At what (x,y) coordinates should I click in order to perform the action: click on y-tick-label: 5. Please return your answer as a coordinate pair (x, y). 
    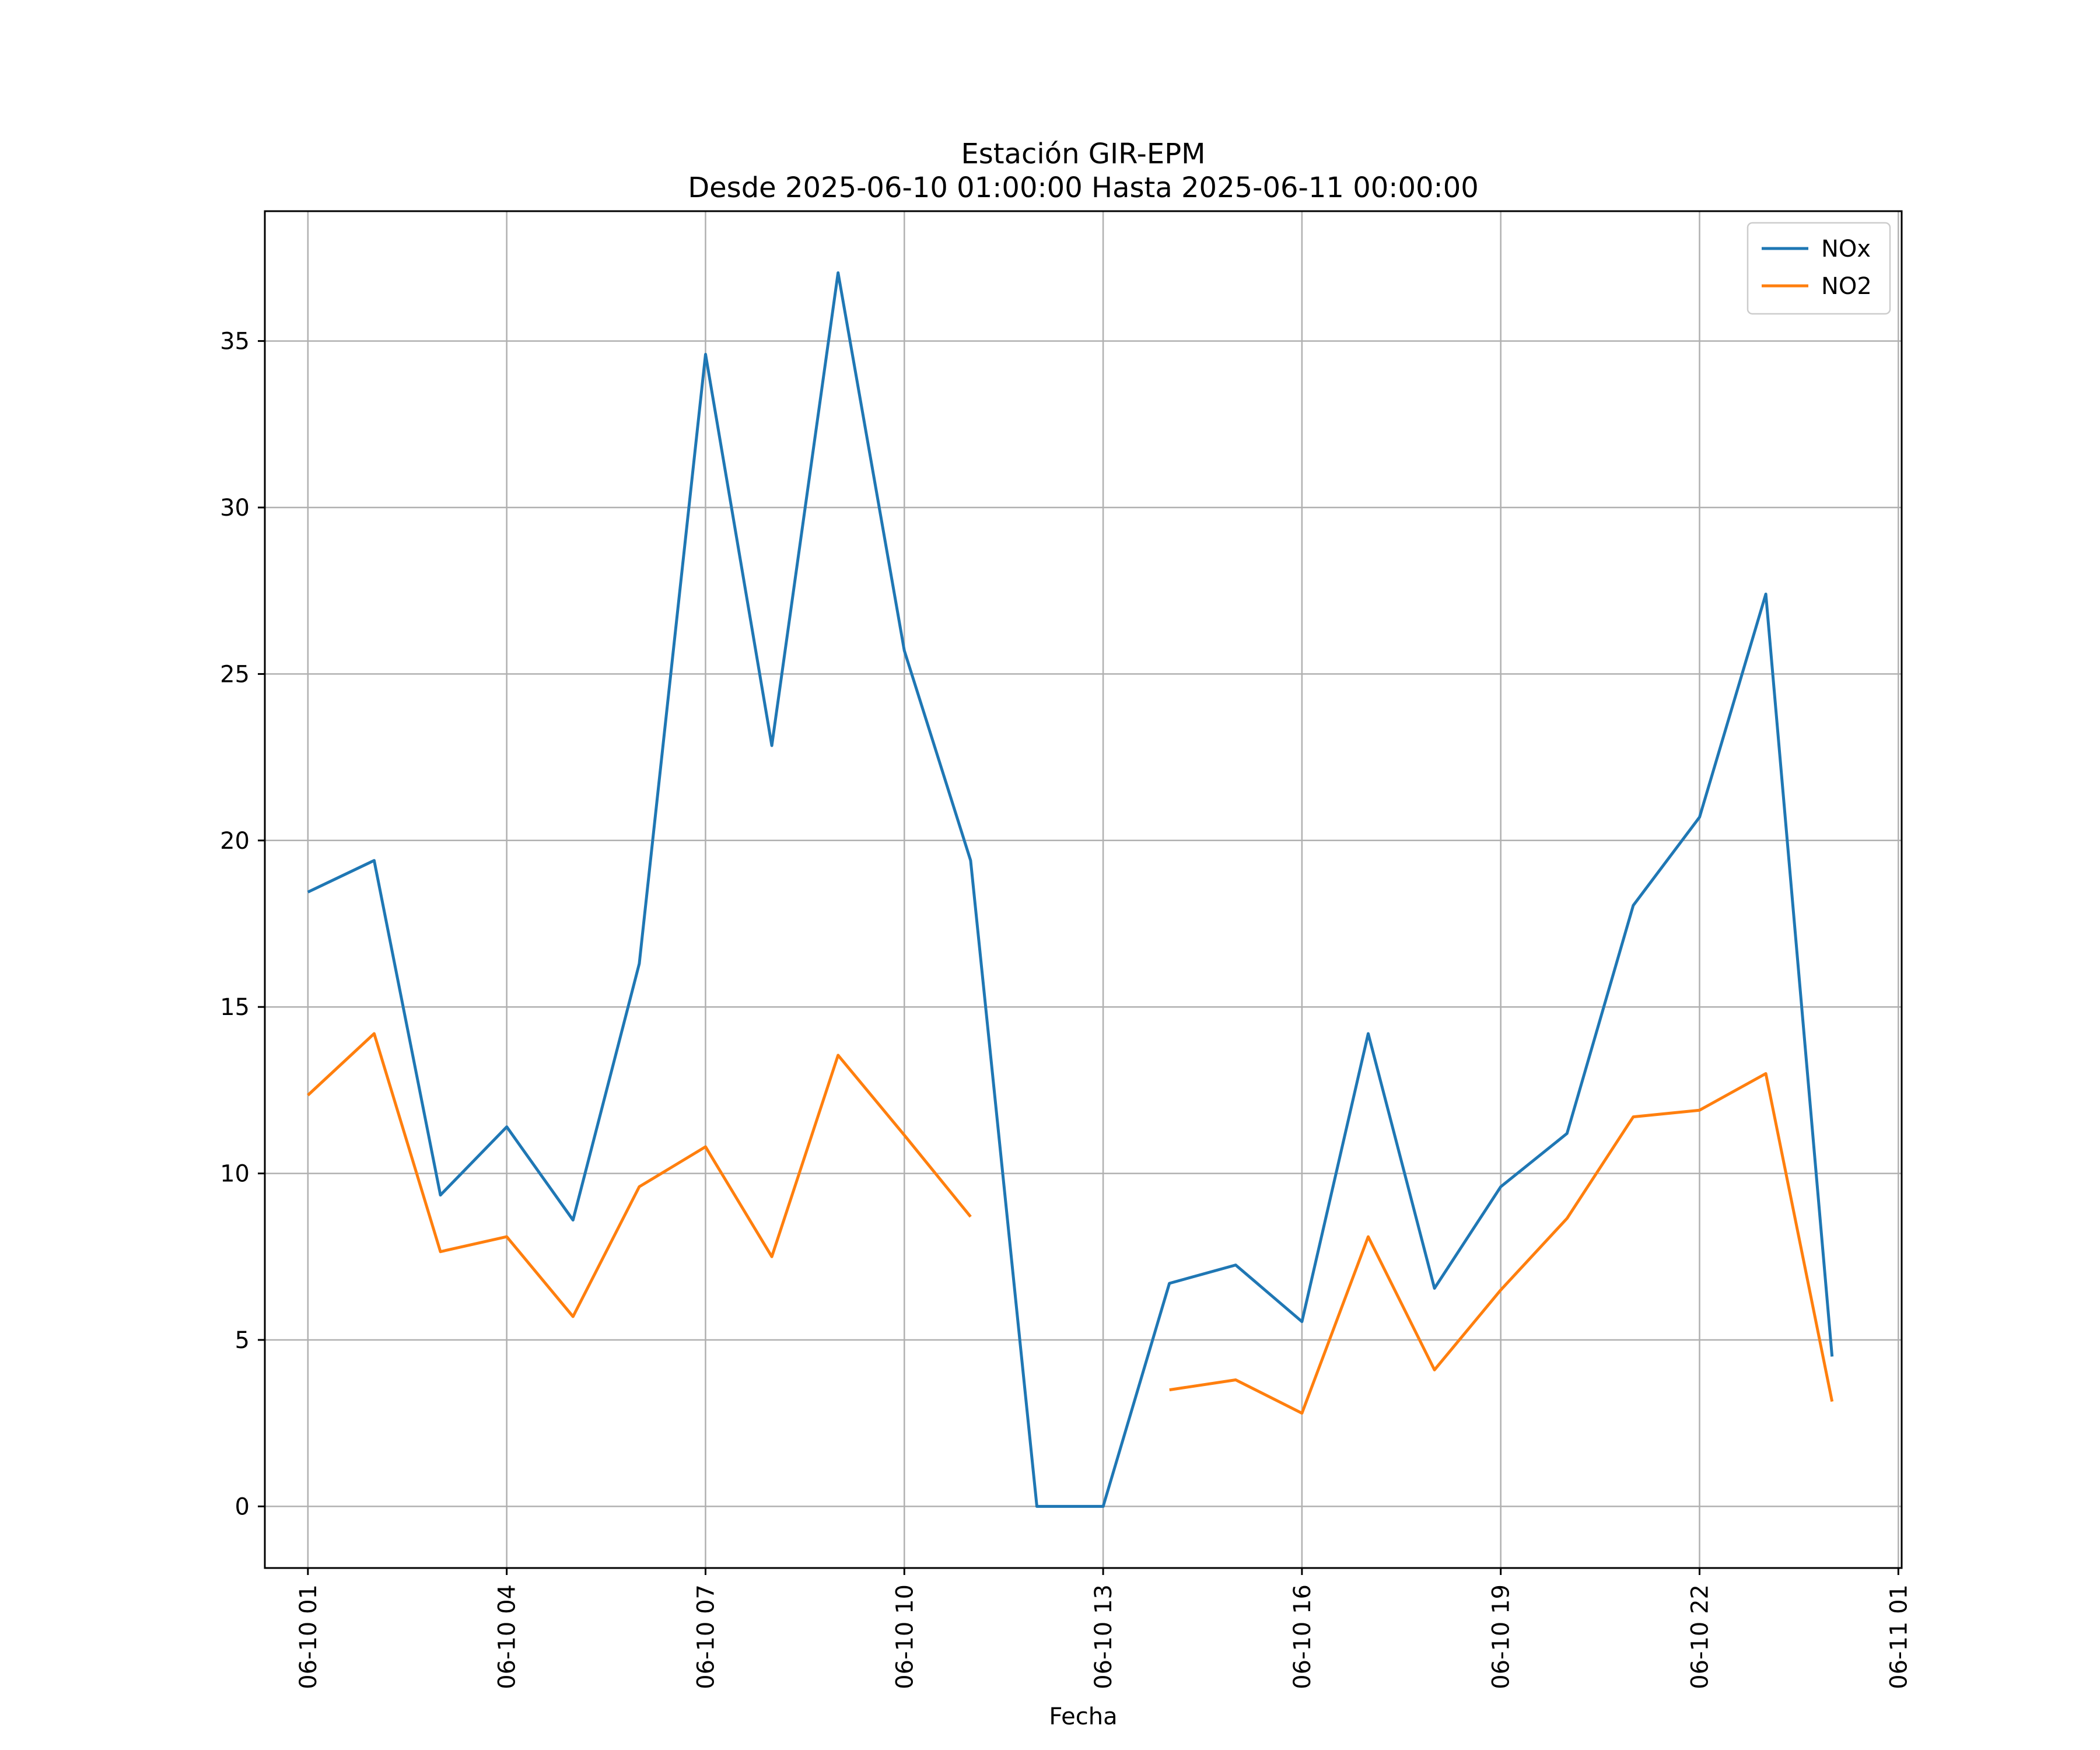
    Looking at the image, I should click on (242, 1340).